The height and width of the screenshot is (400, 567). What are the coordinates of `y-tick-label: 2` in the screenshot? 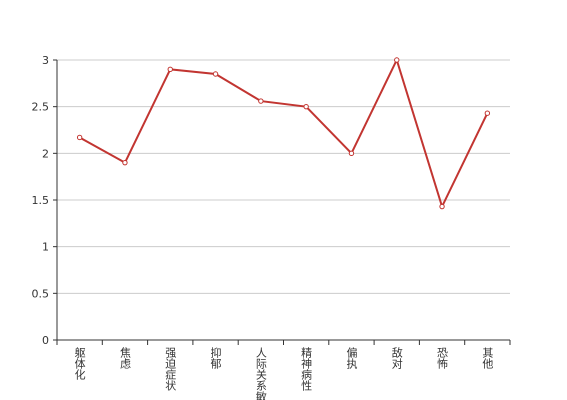 It's located at (45, 153).